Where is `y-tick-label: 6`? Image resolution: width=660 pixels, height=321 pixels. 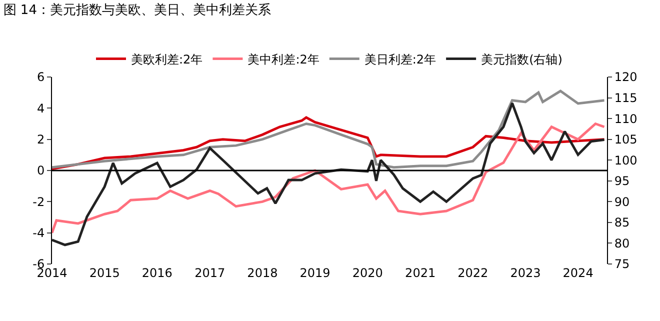
y-tick-label: 6 is located at coordinates (40, 77).